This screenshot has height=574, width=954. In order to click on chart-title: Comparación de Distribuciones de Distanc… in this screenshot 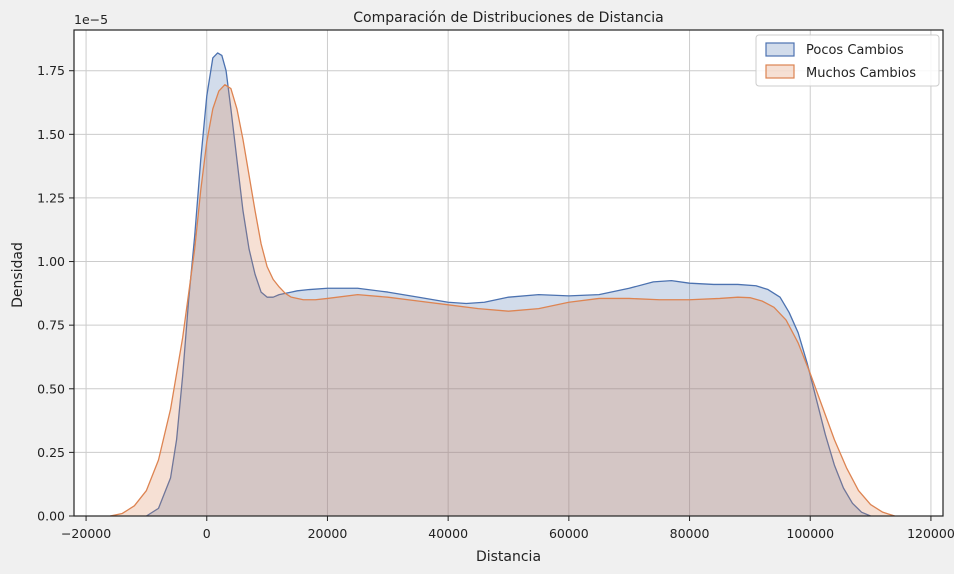, I will do `click(508, 18)`.